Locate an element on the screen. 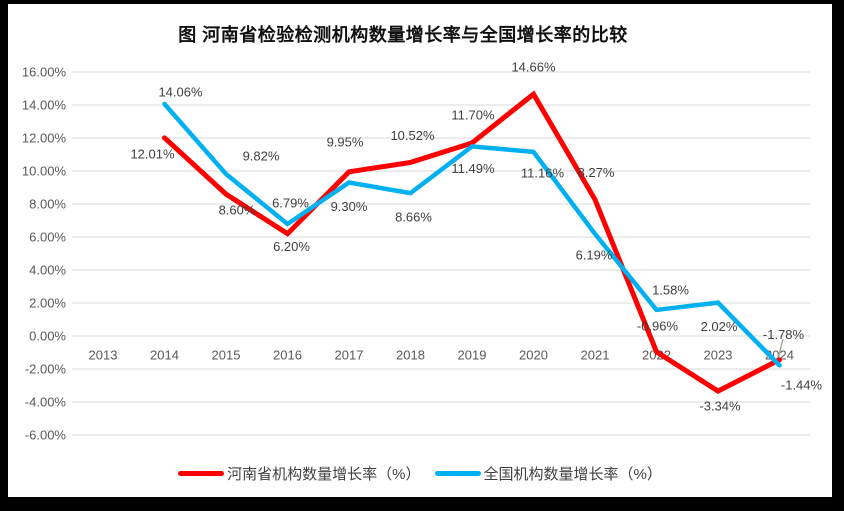  data-label-national: 6.79% is located at coordinates (290, 202).